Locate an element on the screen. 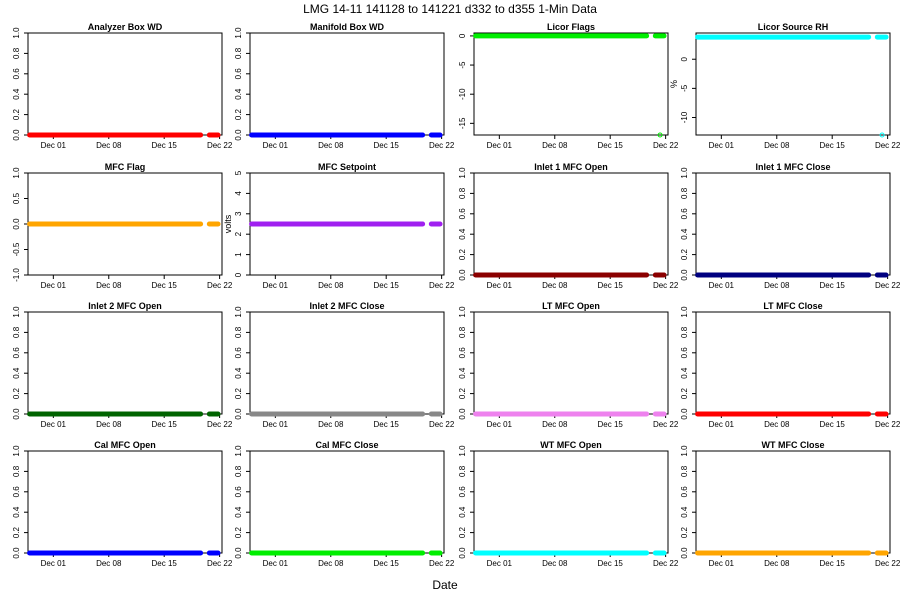 The image size is (900, 600). panel-title: Cal MFC Close is located at coordinates (346, 445).